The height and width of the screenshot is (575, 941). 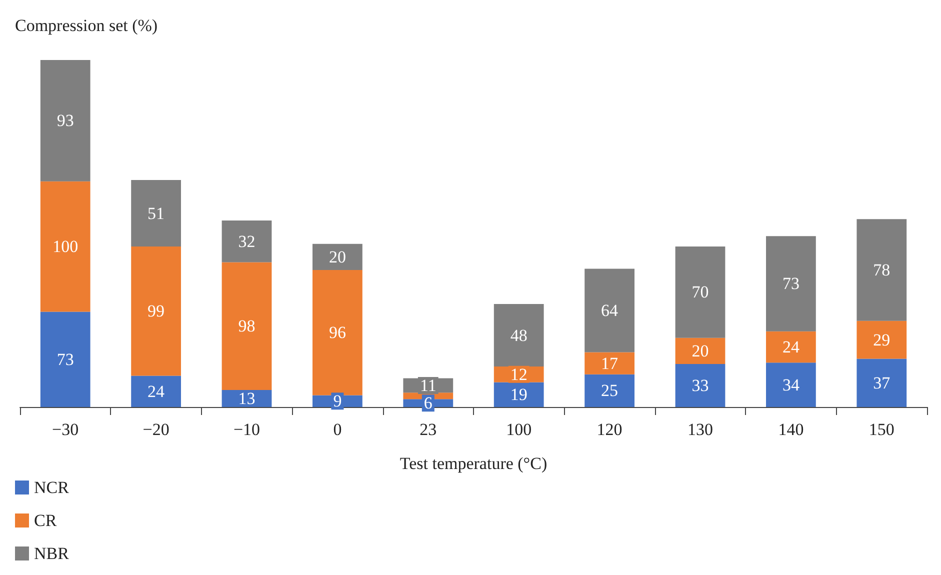 I want to click on data-label: 100, so click(x=65, y=246).